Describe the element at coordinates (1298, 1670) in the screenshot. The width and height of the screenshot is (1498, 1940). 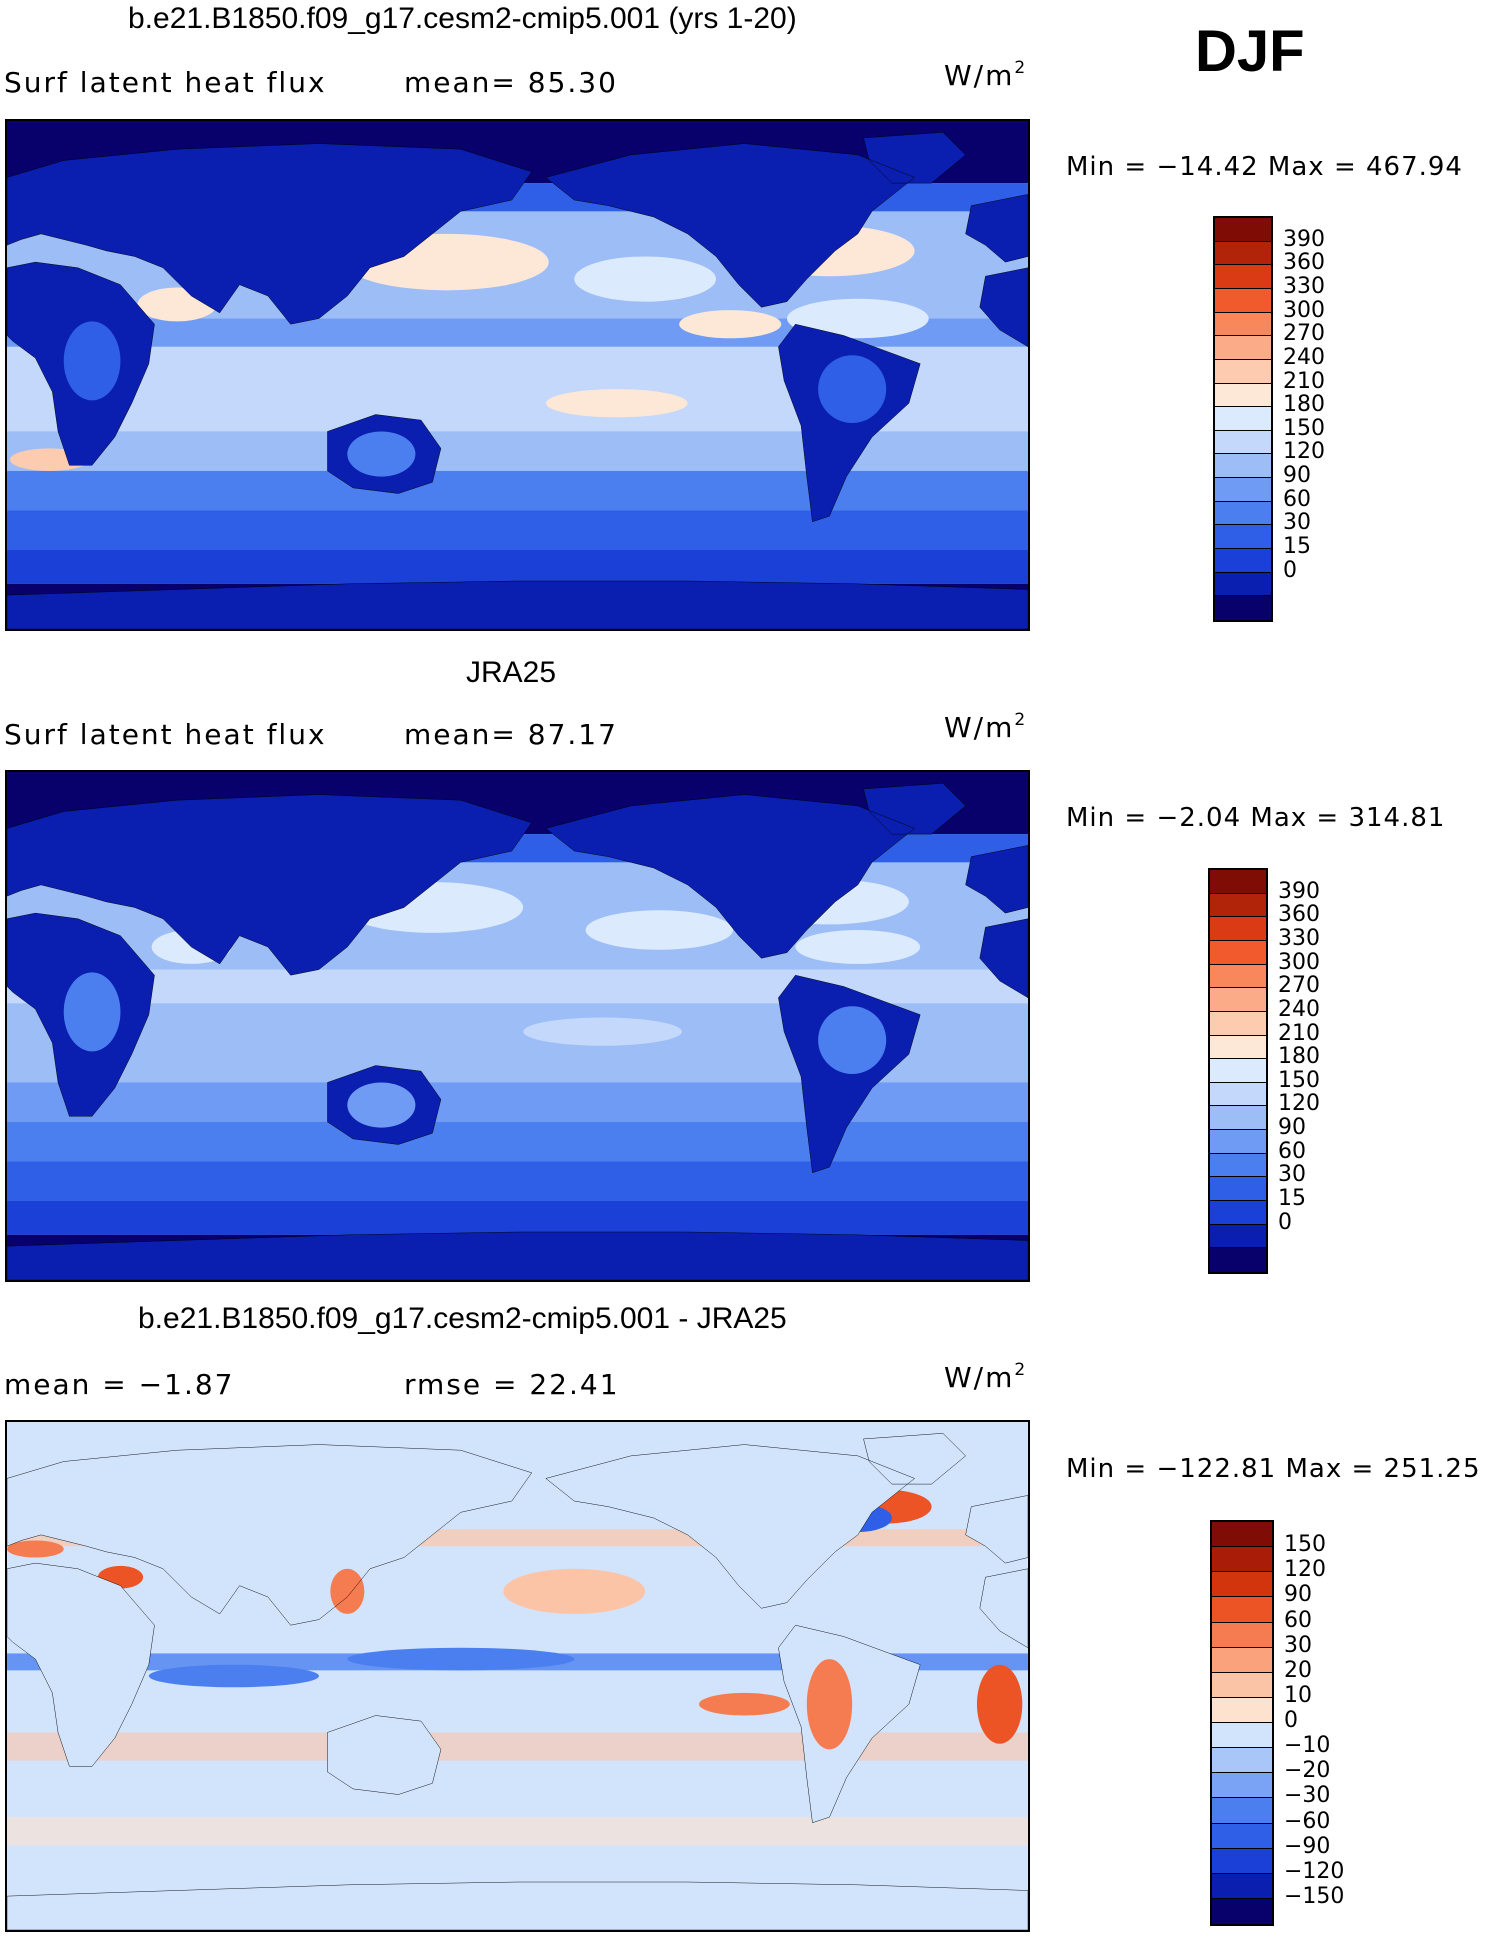
I see `colorbar-tick-label: 20` at that location.